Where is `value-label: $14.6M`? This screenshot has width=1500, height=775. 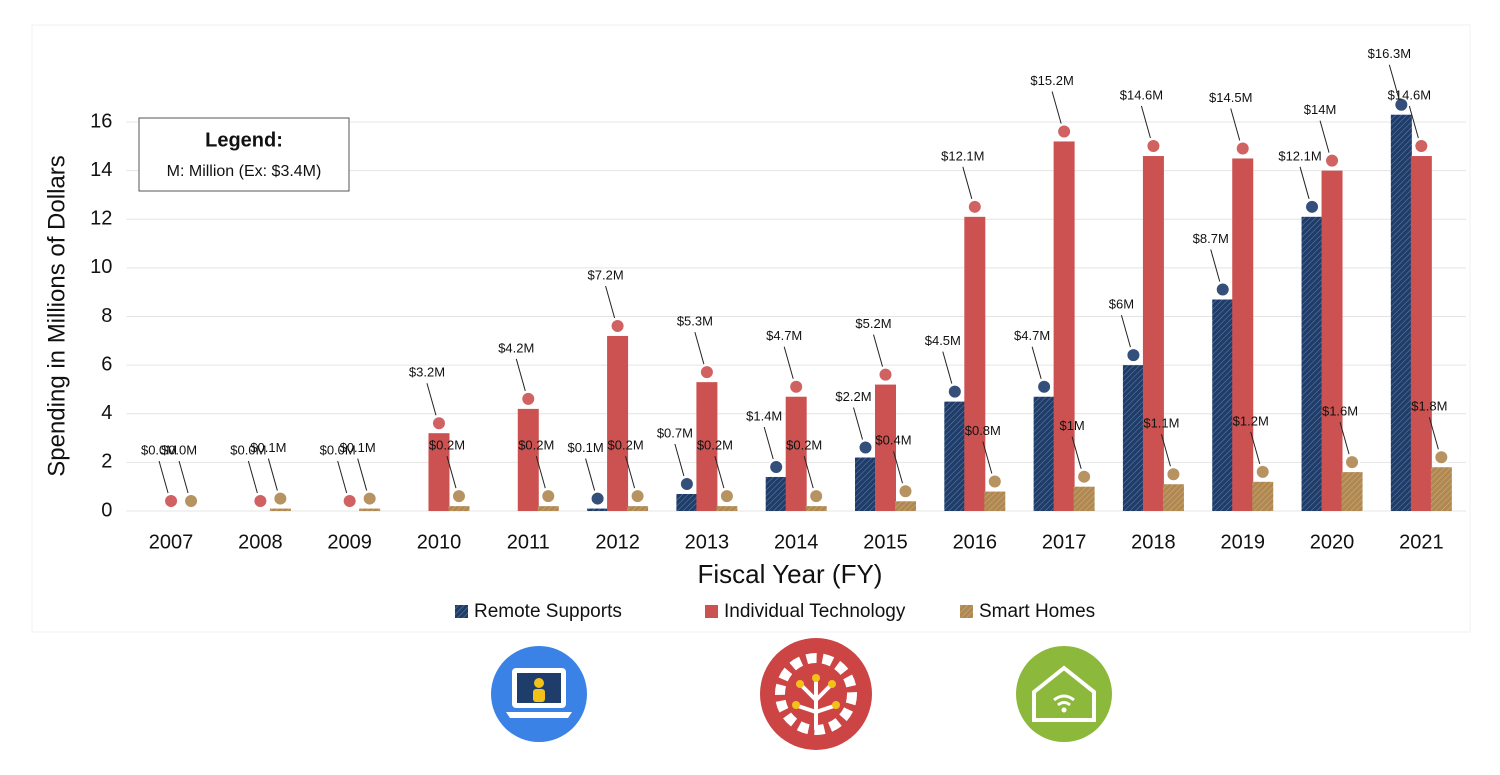
value-label: $14.6M is located at coordinates (1141, 94).